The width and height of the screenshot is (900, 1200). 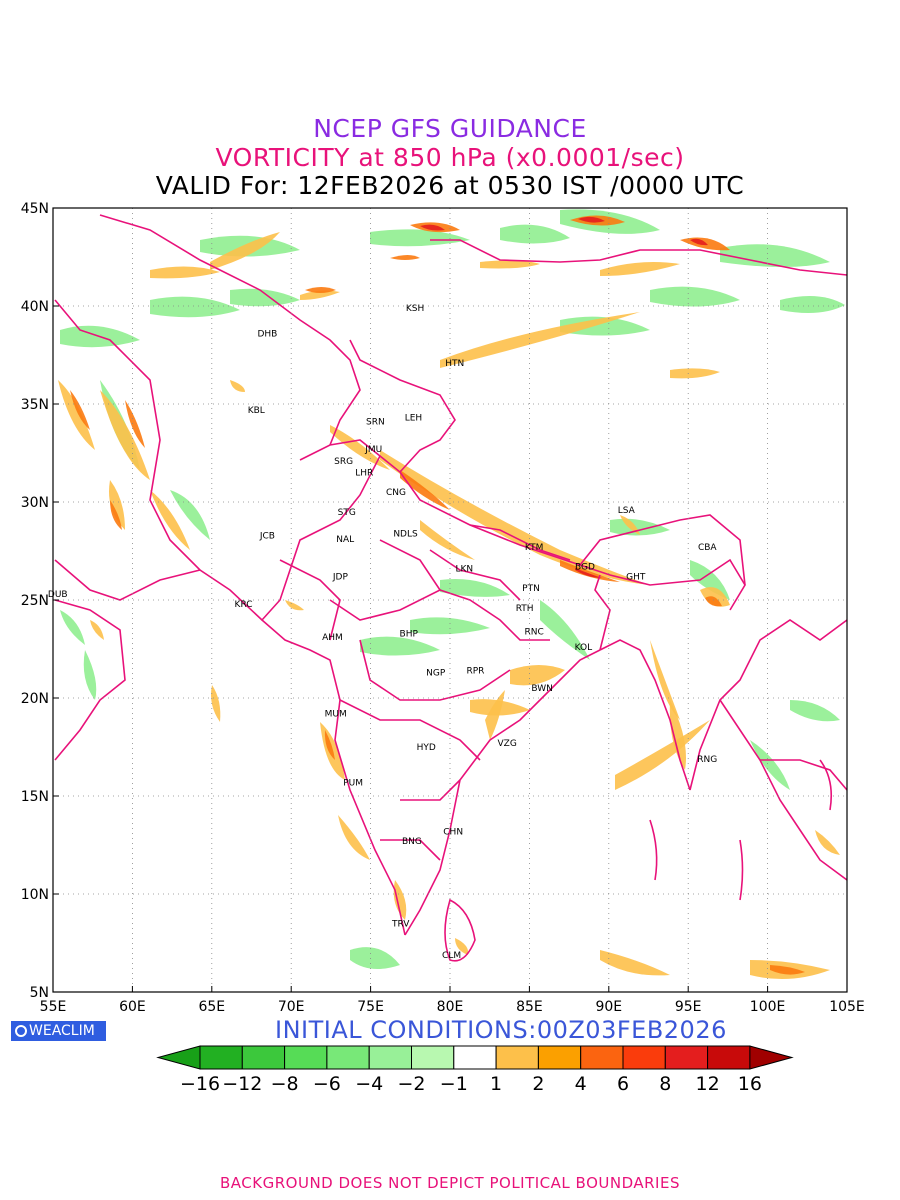 What do you see at coordinates (369, 1084) in the screenshot?
I see `colorbar-label: −4` at bounding box center [369, 1084].